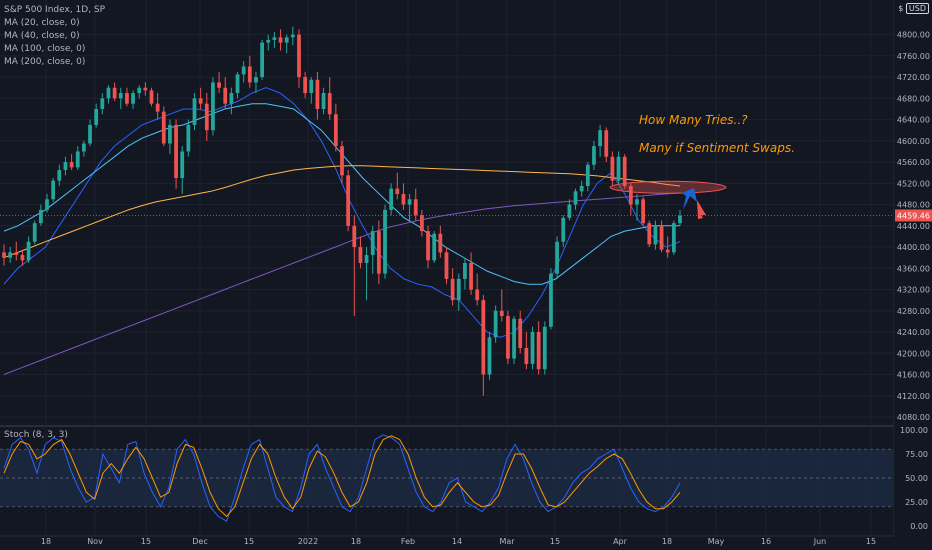 The height and width of the screenshot is (550, 932). What do you see at coordinates (913, 215) in the screenshot?
I see `last-price-label: 4459.46` at bounding box center [913, 215].